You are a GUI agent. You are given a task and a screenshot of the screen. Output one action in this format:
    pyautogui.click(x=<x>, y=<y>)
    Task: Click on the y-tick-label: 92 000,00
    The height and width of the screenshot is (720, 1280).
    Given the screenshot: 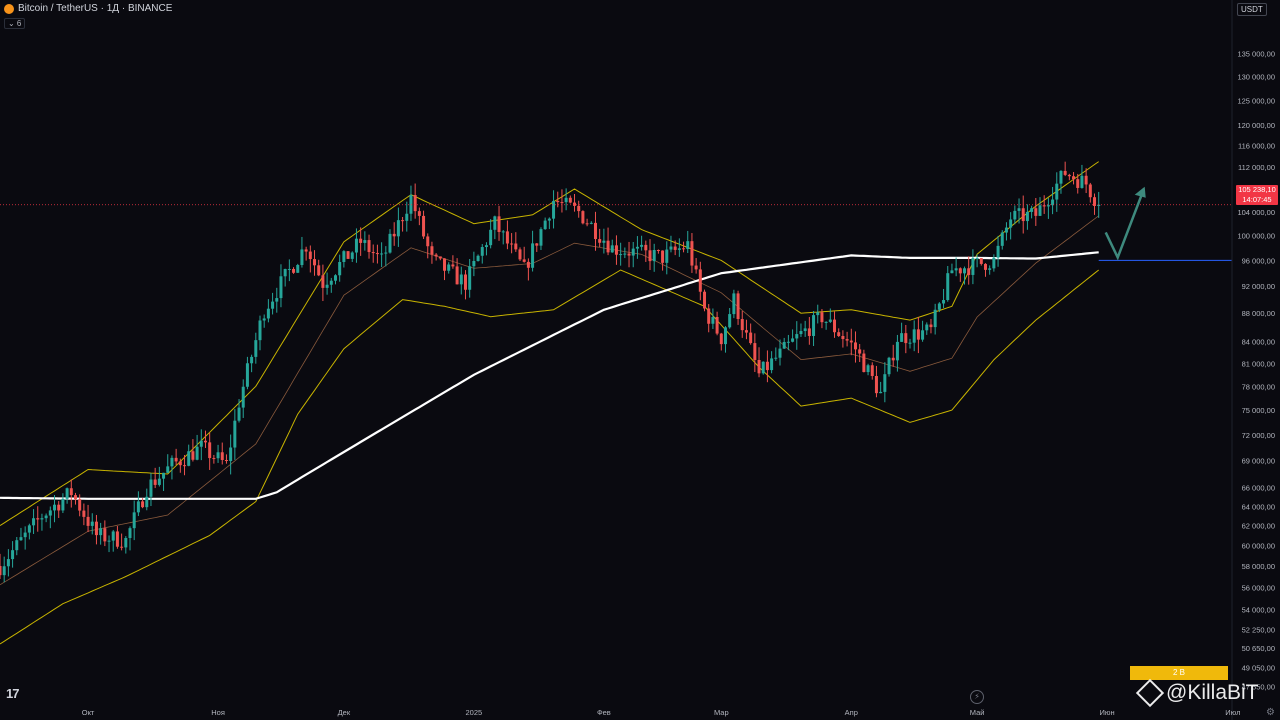 What is the action you would take?
    pyautogui.click(x=1258, y=286)
    